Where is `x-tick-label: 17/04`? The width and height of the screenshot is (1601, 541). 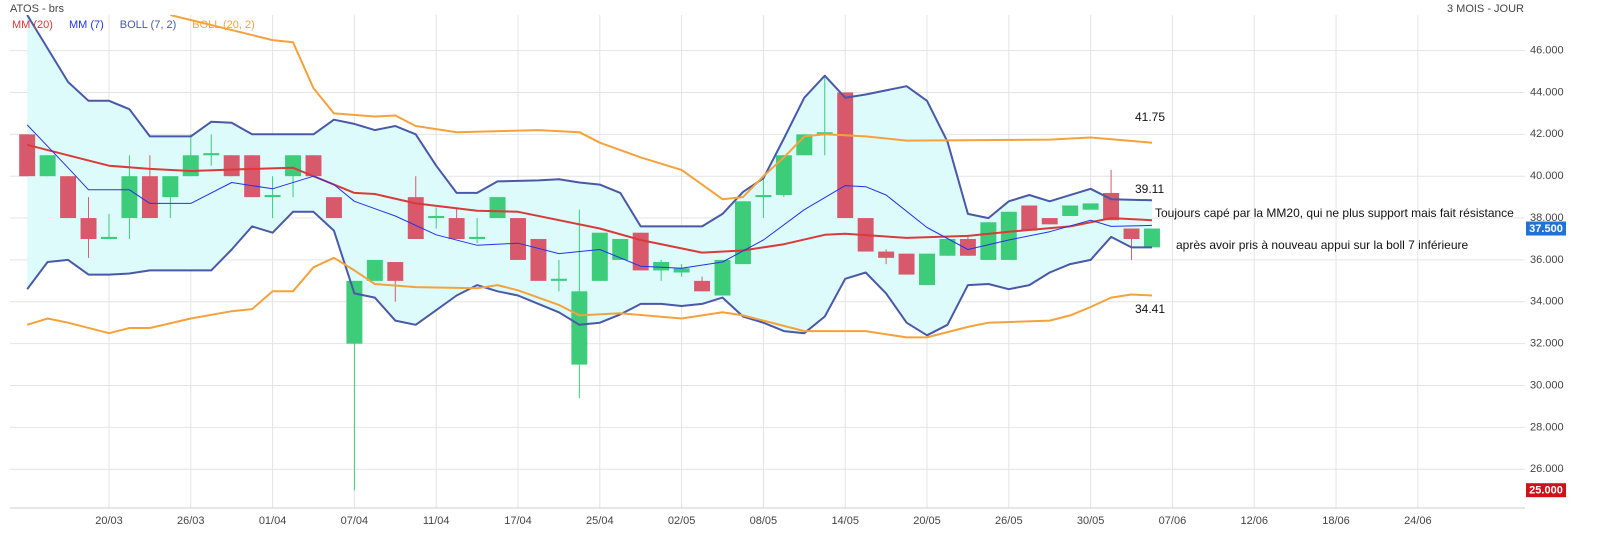 x-tick-label: 17/04 is located at coordinates (518, 521).